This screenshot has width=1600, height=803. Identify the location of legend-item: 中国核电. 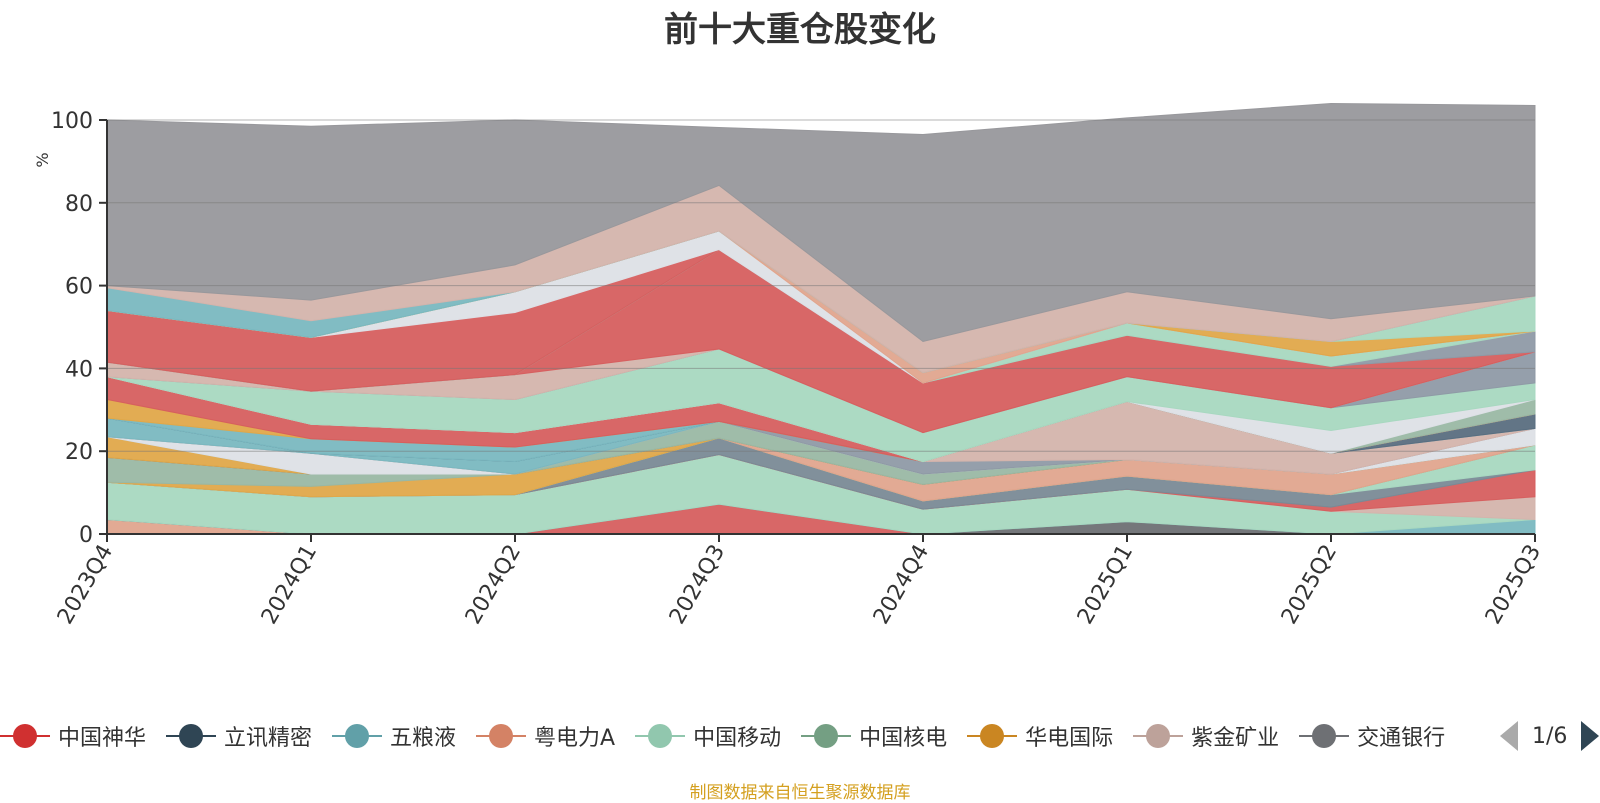
(874, 736).